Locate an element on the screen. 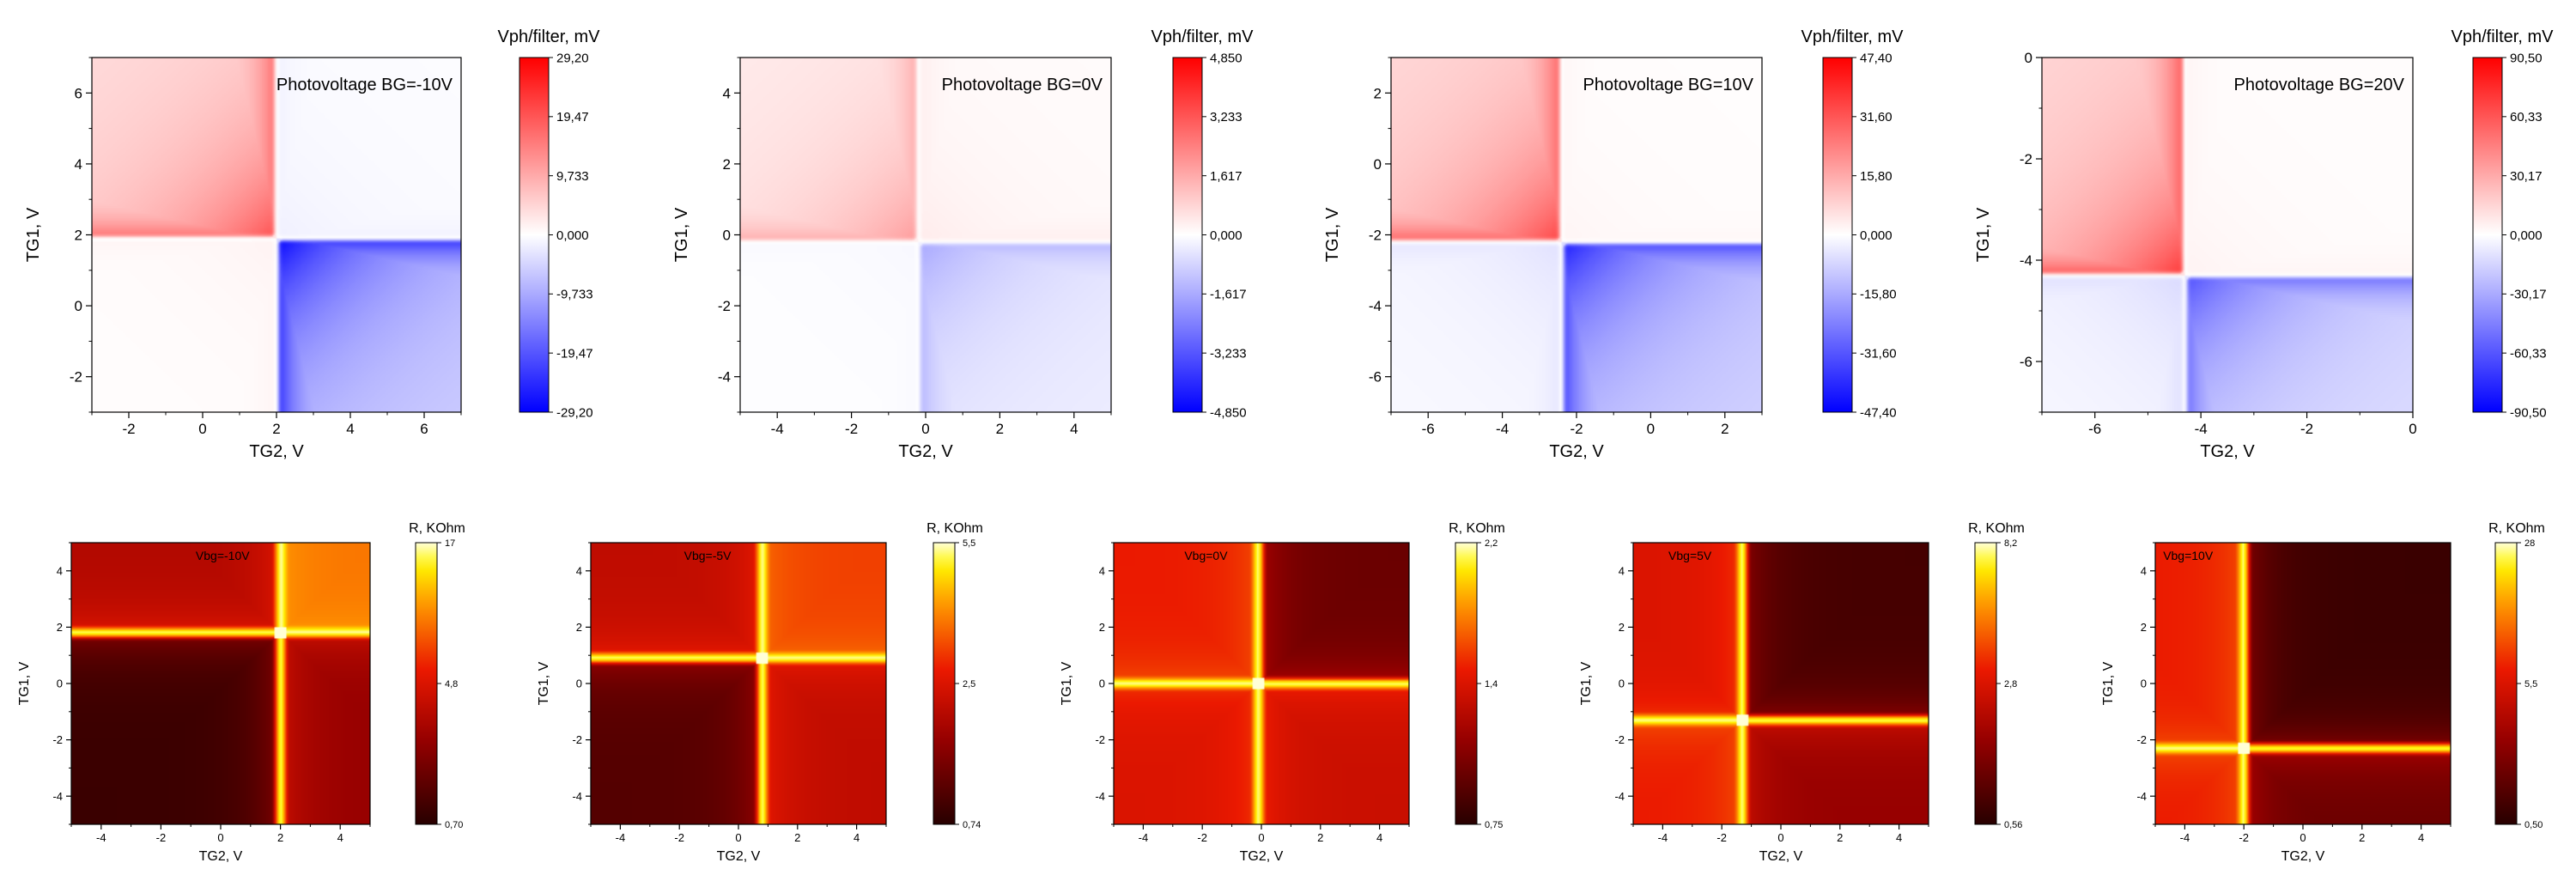 The width and height of the screenshot is (2576, 887). colorbar-tick-label: -4,850 is located at coordinates (1228, 412).